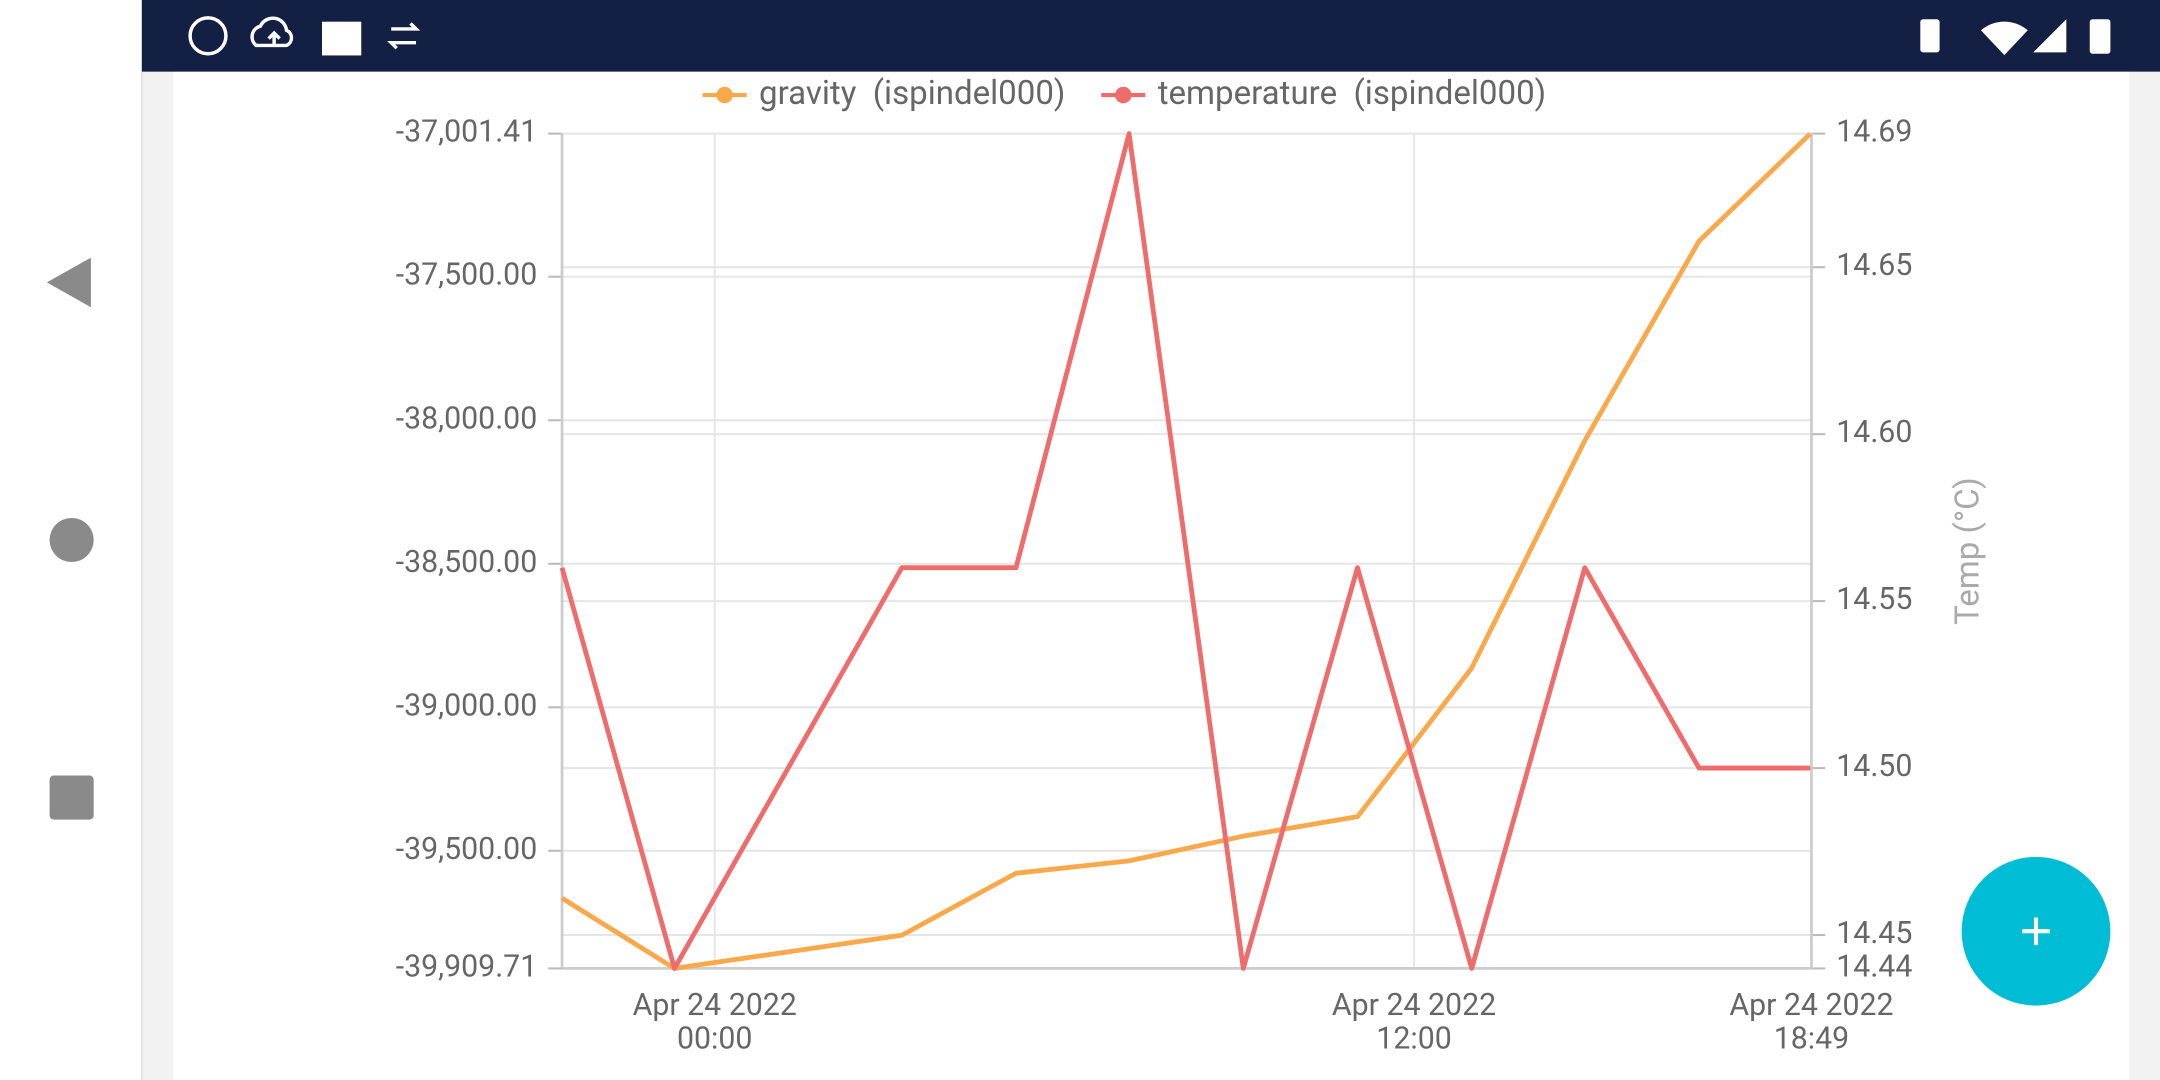 The image size is (2160, 1080). I want to click on x-tick-label: Apr 24 2022 12:00, so click(1414, 1022).